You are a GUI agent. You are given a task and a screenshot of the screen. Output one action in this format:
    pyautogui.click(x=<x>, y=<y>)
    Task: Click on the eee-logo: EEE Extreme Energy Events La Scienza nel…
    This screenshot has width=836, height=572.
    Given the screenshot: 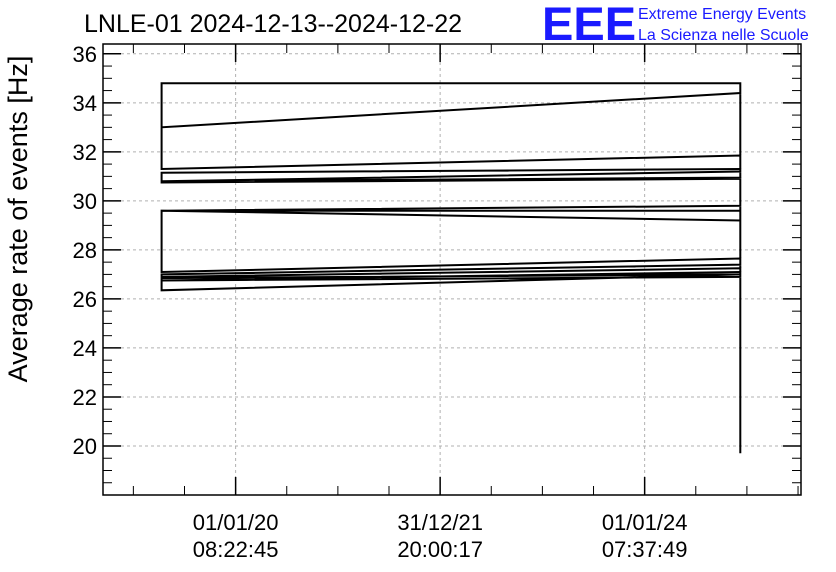 What is the action you would take?
    pyautogui.click(x=675, y=25)
    